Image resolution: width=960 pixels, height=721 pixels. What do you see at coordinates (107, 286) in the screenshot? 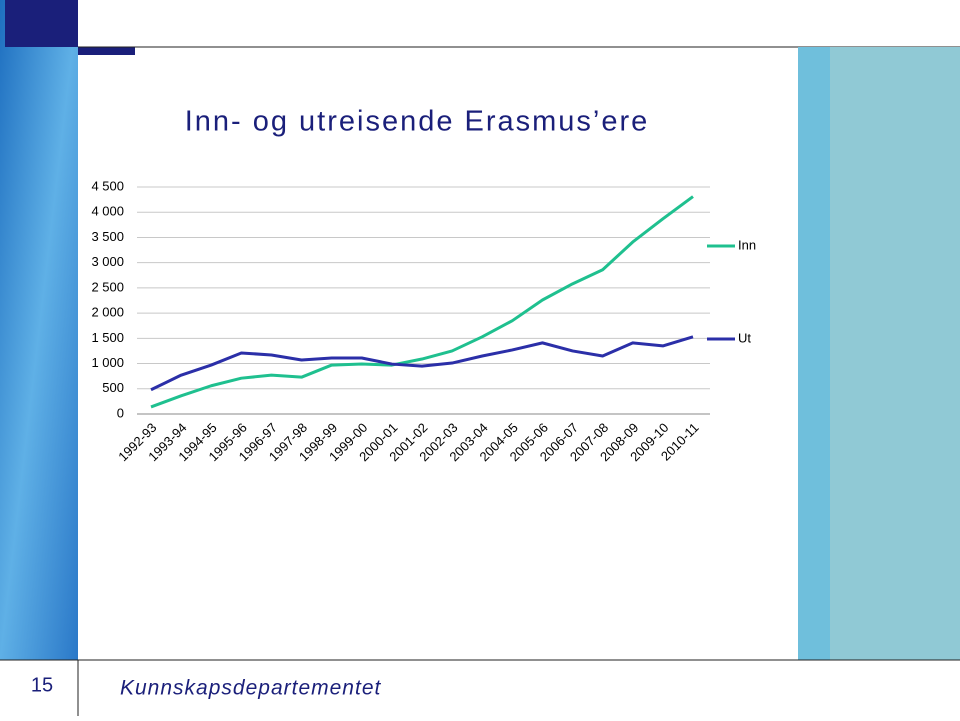
I see `y-tick-label: 2 500` at bounding box center [107, 286].